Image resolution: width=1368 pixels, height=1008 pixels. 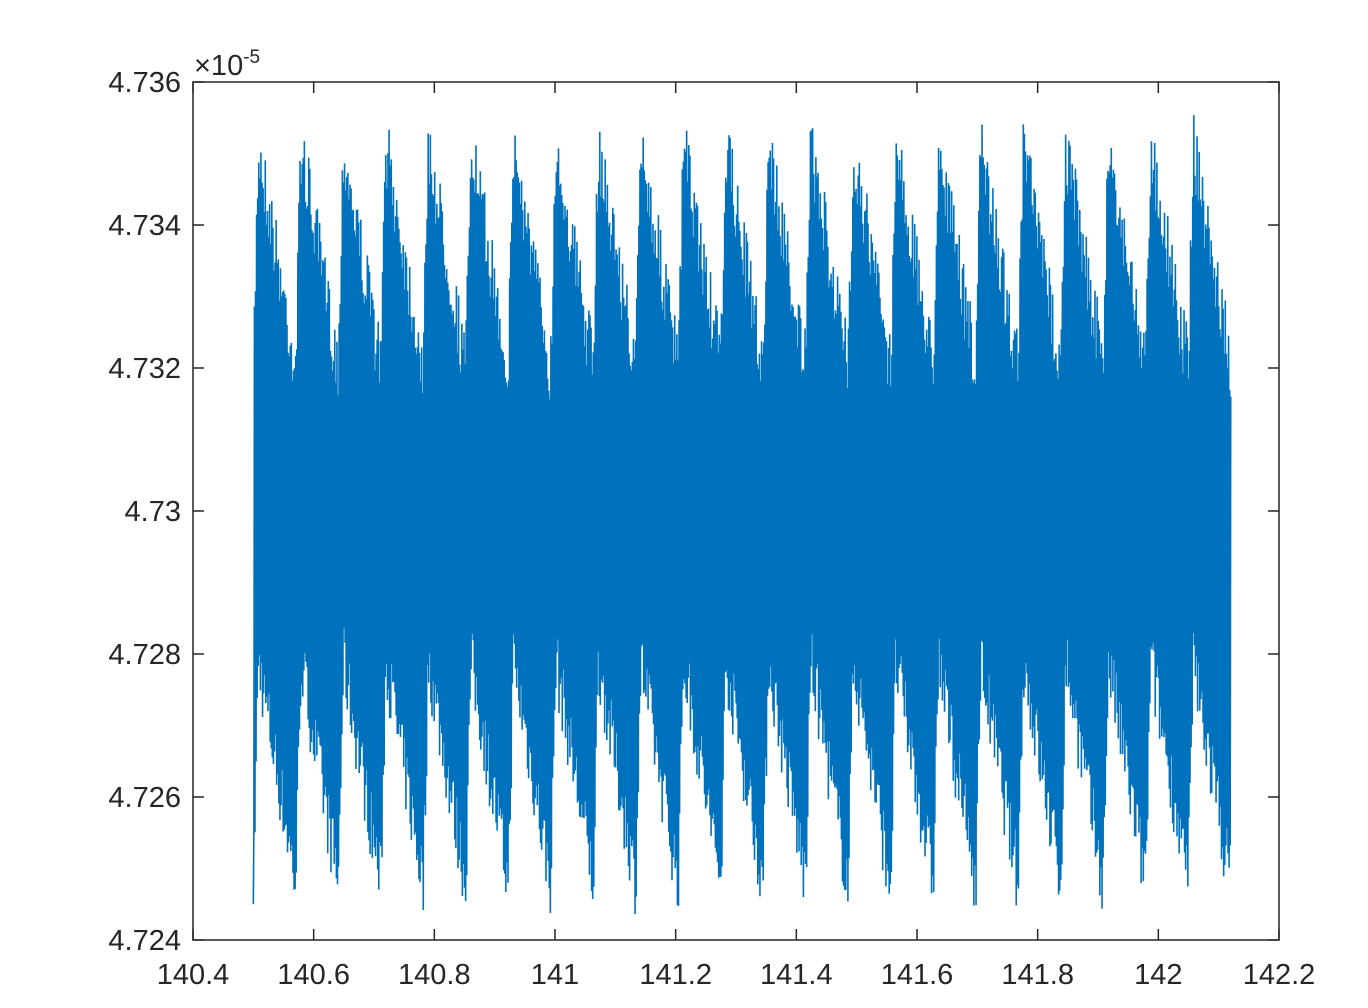 What do you see at coordinates (251, 57) in the screenshot?
I see `y-exponent-power: -5` at bounding box center [251, 57].